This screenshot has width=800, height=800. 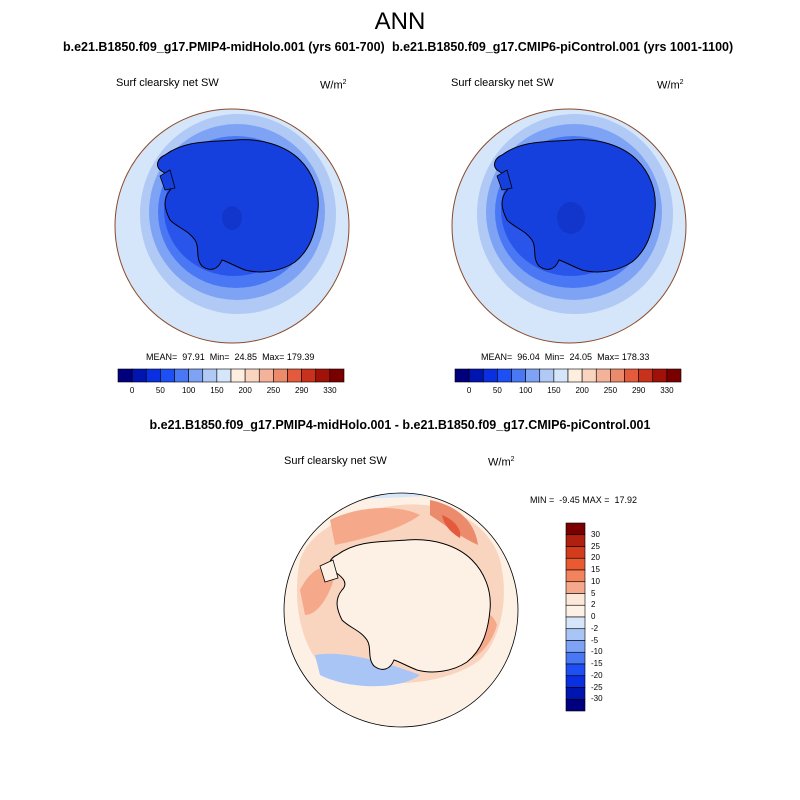 What do you see at coordinates (167, 83) in the screenshot?
I see `panel1-variable-label: Surf clearsky net SW` at bounding box center [167, 83].